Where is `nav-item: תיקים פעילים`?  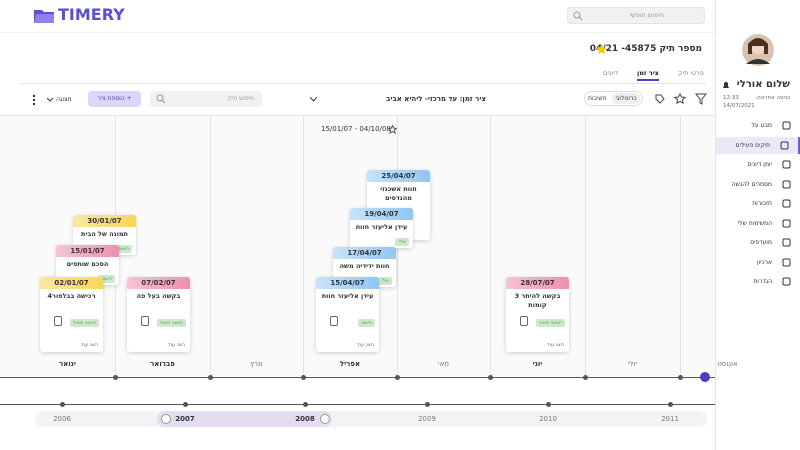 nav-item: תיקים פעילים is located at coordinates (758, 145).